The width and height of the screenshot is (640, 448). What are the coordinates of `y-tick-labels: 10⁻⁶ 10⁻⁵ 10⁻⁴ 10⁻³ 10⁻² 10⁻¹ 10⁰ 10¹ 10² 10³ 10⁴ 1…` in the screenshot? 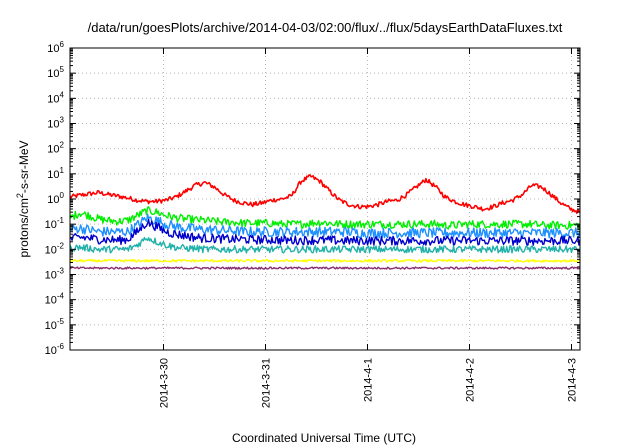 It's located at (55, 198).